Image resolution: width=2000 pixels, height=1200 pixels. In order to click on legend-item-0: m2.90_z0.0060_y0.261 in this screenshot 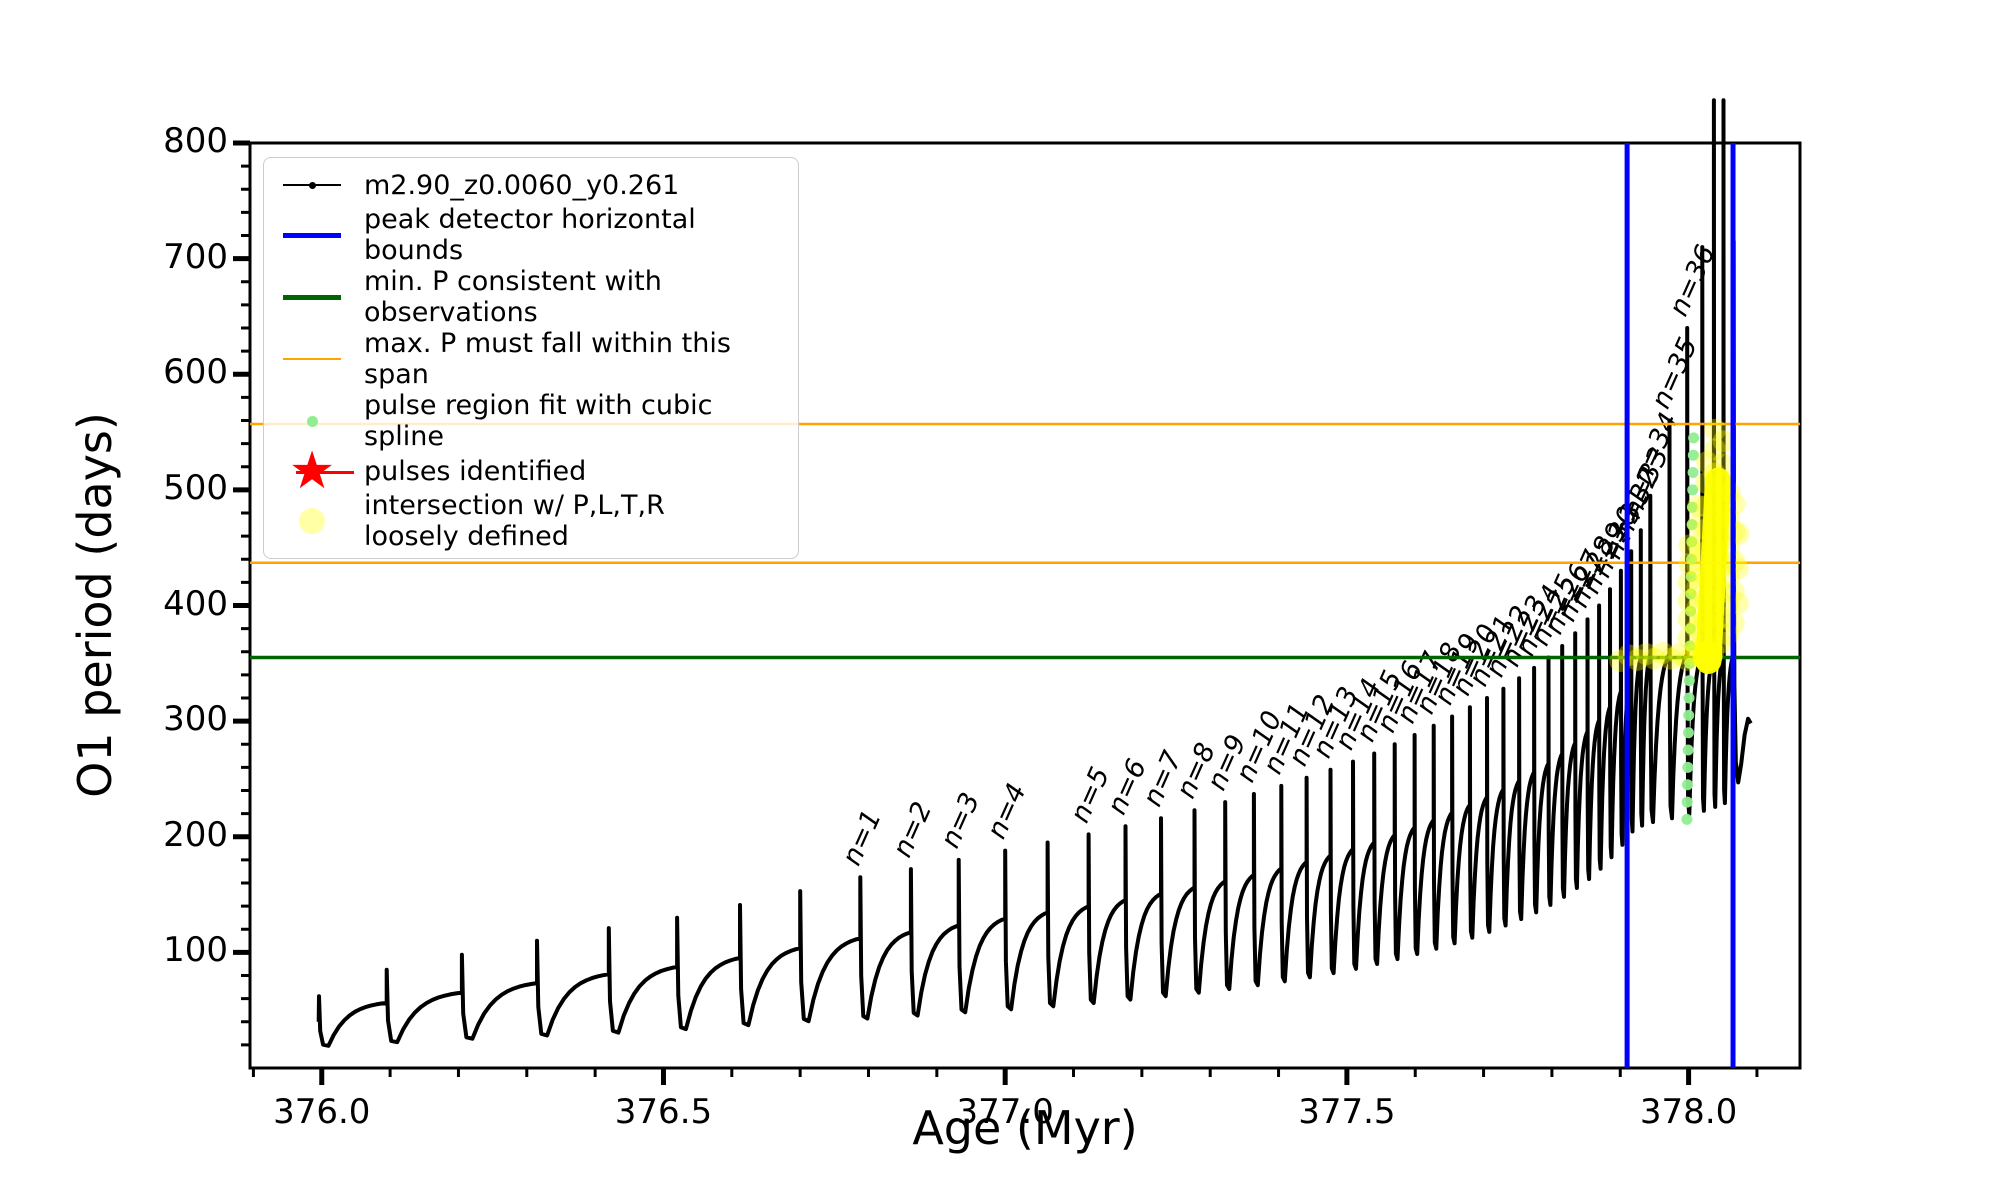, I will do `click(532, 185)`.